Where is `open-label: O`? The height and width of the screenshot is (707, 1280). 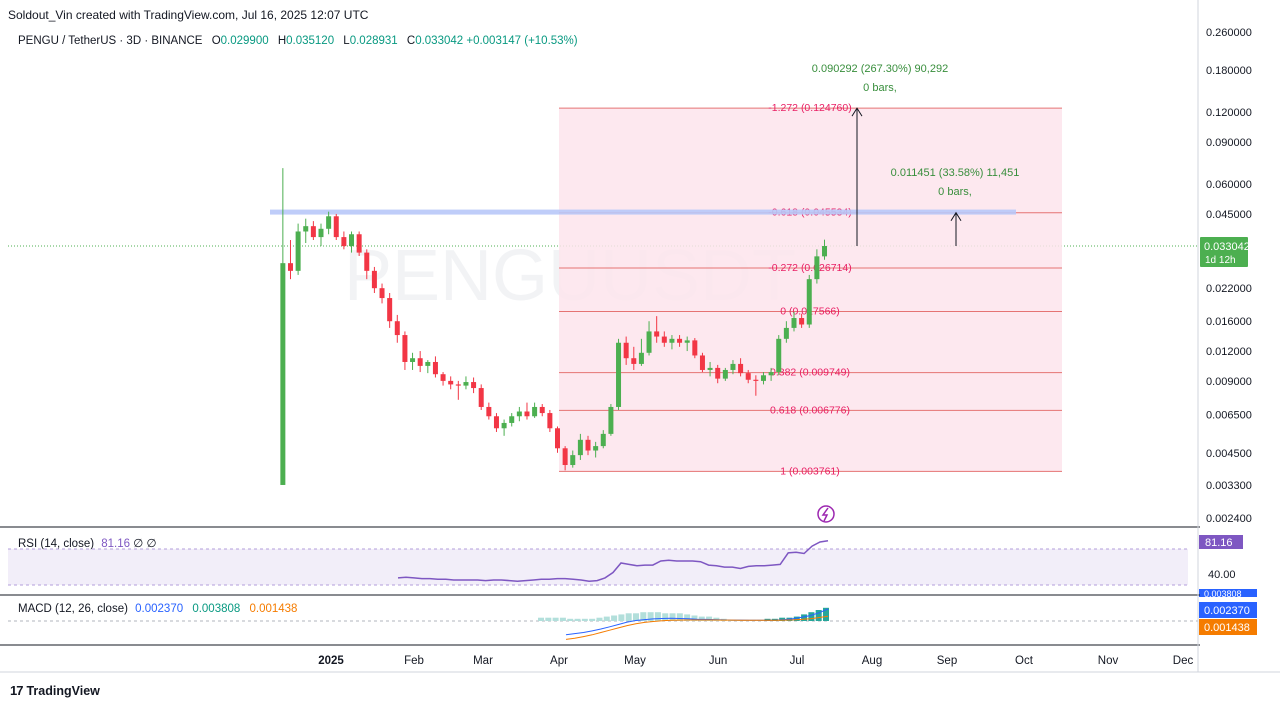
open-label: O is located at coordinates (216, 41).